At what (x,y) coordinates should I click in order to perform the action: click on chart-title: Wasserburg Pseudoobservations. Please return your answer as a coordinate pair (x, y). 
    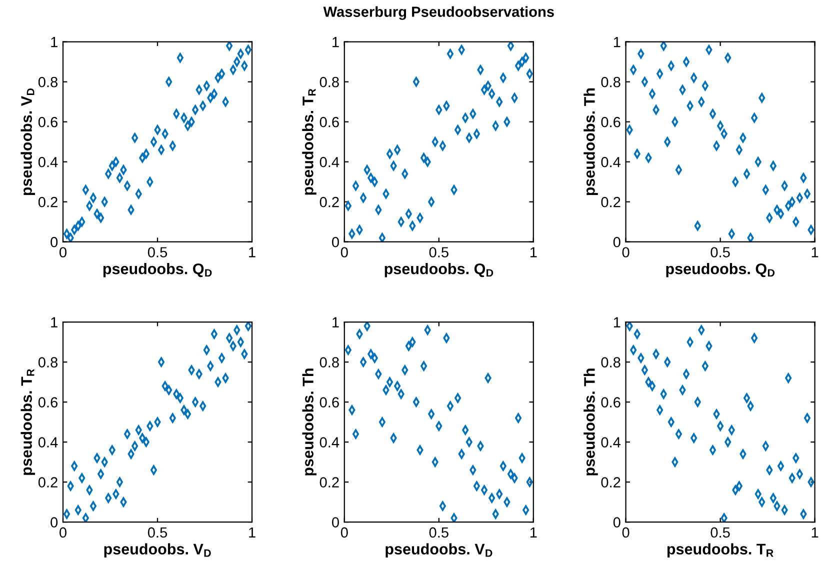
    Looking at the image, I should click on (438, 13).